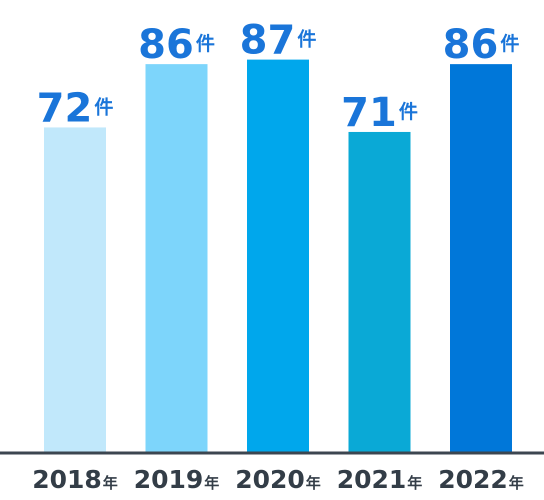 The height and width of the screenshot is (500, 544). I want to click on bar-2020, so click(278, 256).